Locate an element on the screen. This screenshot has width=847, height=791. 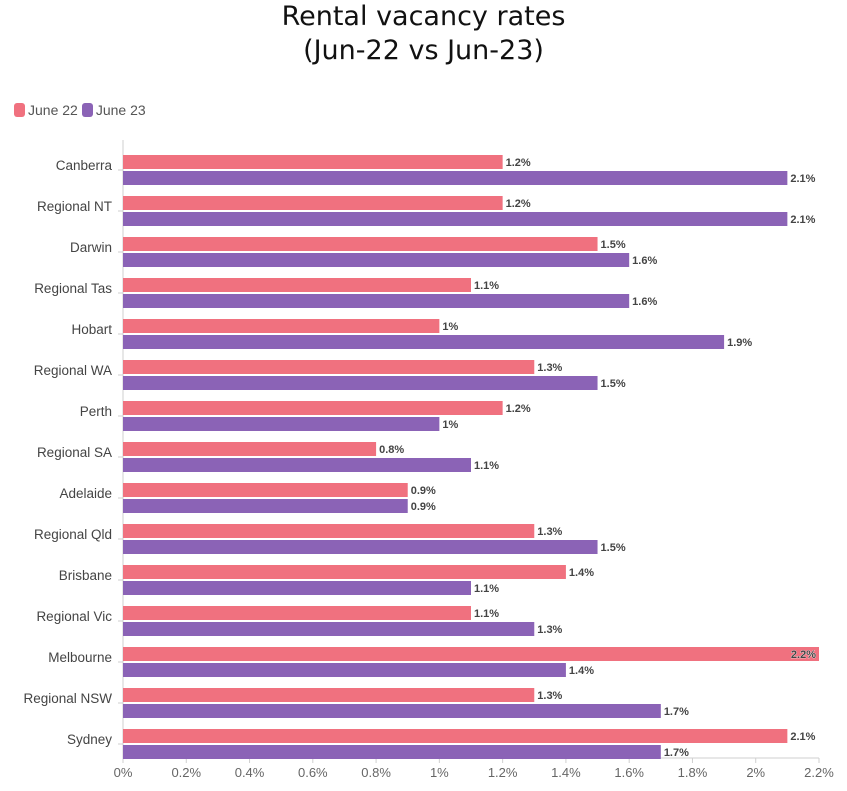
category-label: Perth is located at coordinates (96, 411).